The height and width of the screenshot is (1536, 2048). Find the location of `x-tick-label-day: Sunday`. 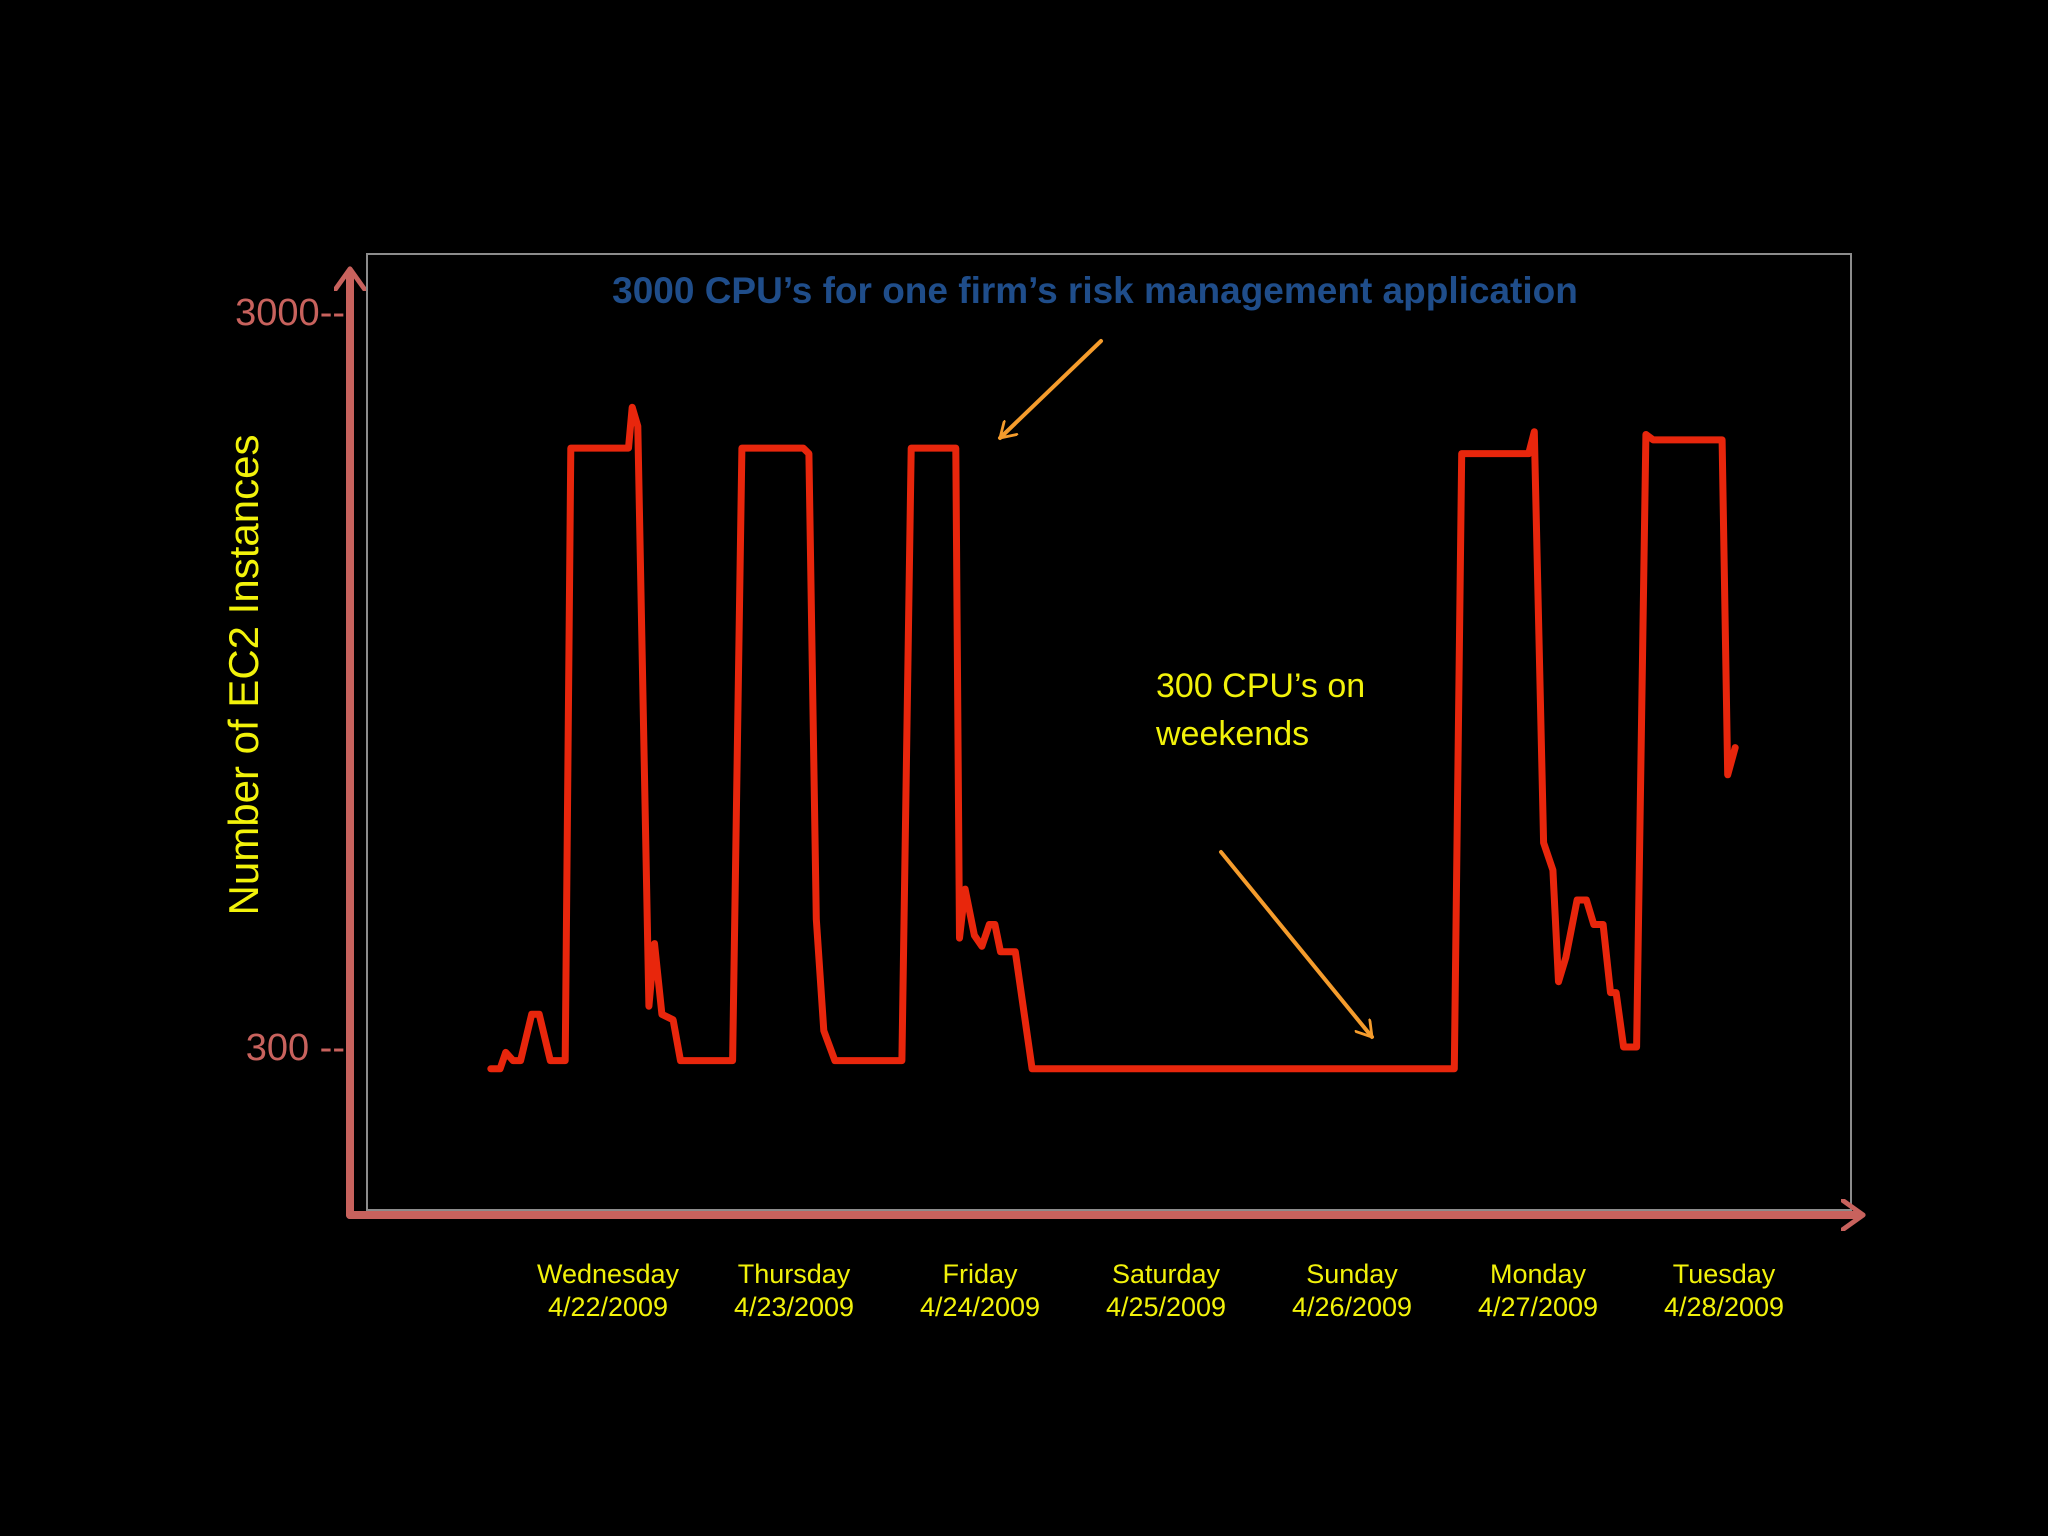

x-tick-label-day: Sunday is located at coordinates (1352, 1274).